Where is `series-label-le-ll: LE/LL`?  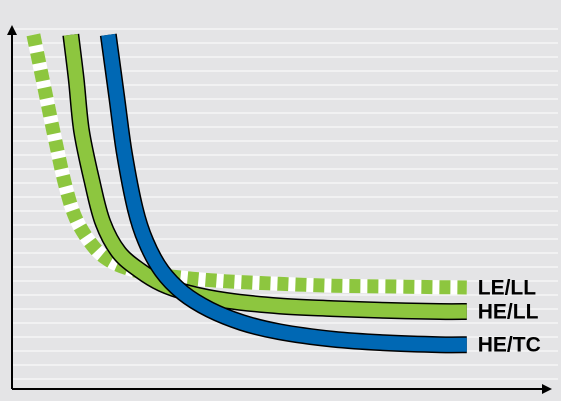 series-label-le-ll: LE/LL is located at coordinates (507, 288).